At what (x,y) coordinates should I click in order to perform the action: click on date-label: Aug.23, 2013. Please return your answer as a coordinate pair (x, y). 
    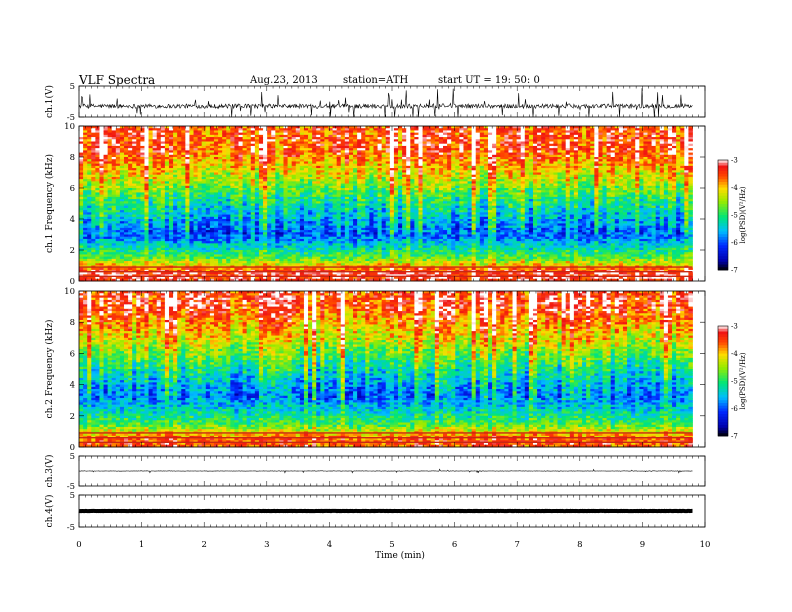
    Looking at the image, I should click on (283, 80).